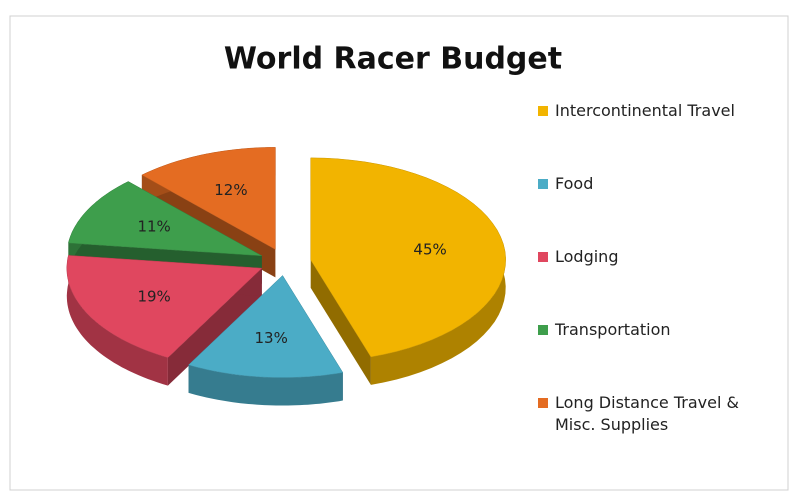 The width and height of the screenshot is (800, 500). Describe the element at coordinates (574, 183) in the screenshot. I see `legend-label: Food` at that location.